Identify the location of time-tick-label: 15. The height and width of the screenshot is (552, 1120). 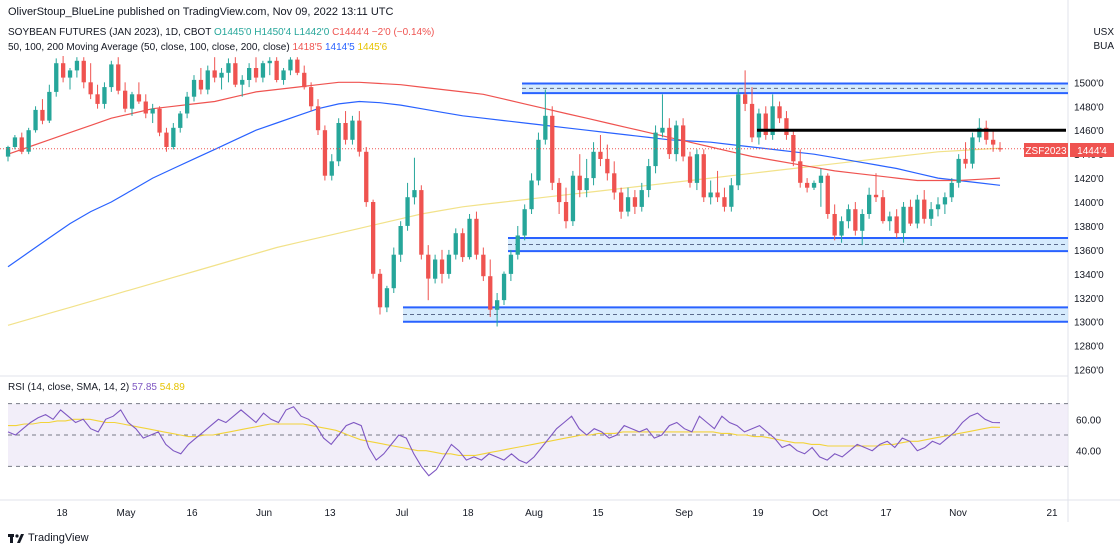
(598, 513).